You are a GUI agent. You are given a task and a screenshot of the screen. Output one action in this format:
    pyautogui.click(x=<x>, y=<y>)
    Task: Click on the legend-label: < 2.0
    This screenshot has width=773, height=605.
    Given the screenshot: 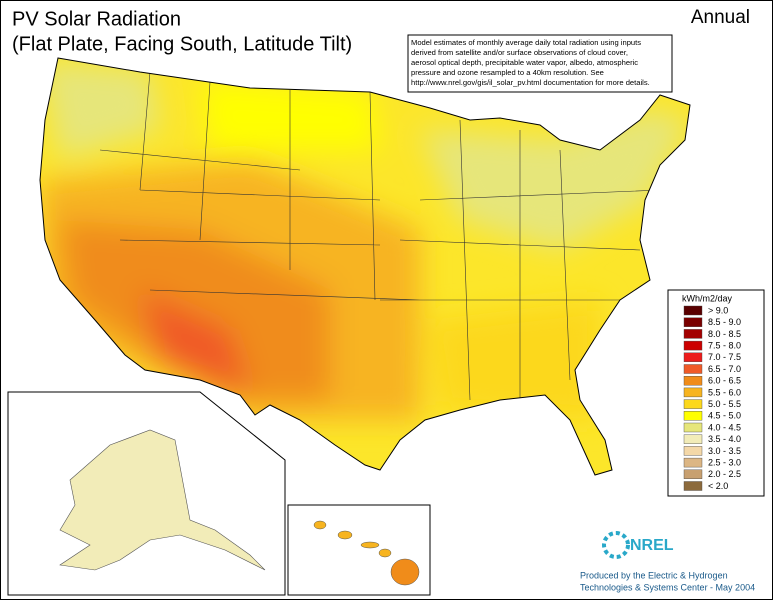 What is the action you would take?
    pyautogui.click(x=718, y=486)
    